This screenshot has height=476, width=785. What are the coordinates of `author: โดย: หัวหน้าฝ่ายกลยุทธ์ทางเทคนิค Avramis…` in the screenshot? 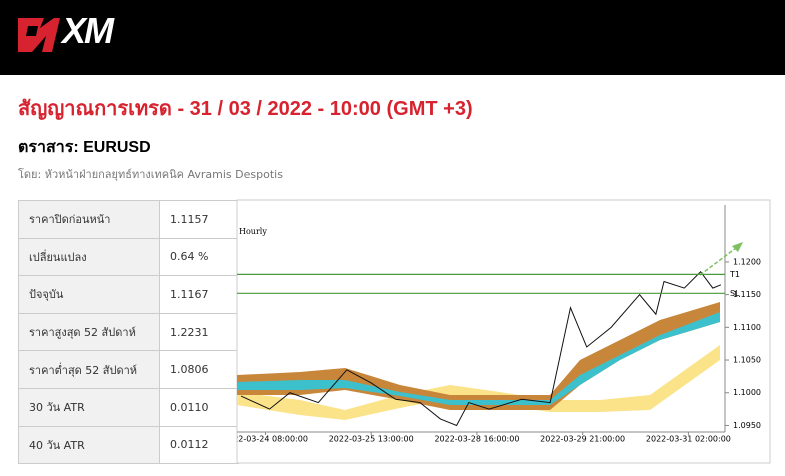 It's located at (150, 174).